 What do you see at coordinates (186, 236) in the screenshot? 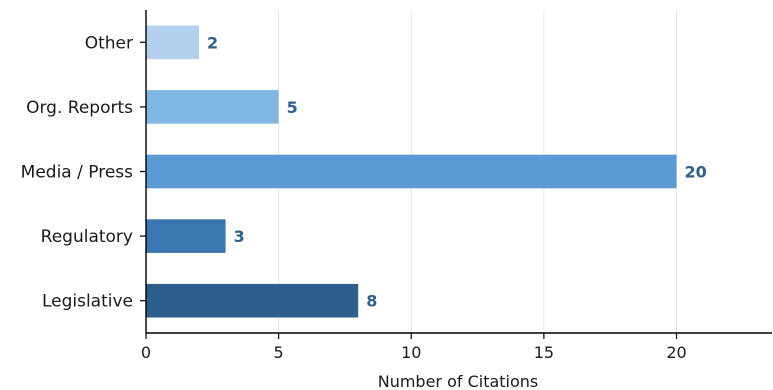
I see `bar-regulatory` at bounding box center [186, 236].